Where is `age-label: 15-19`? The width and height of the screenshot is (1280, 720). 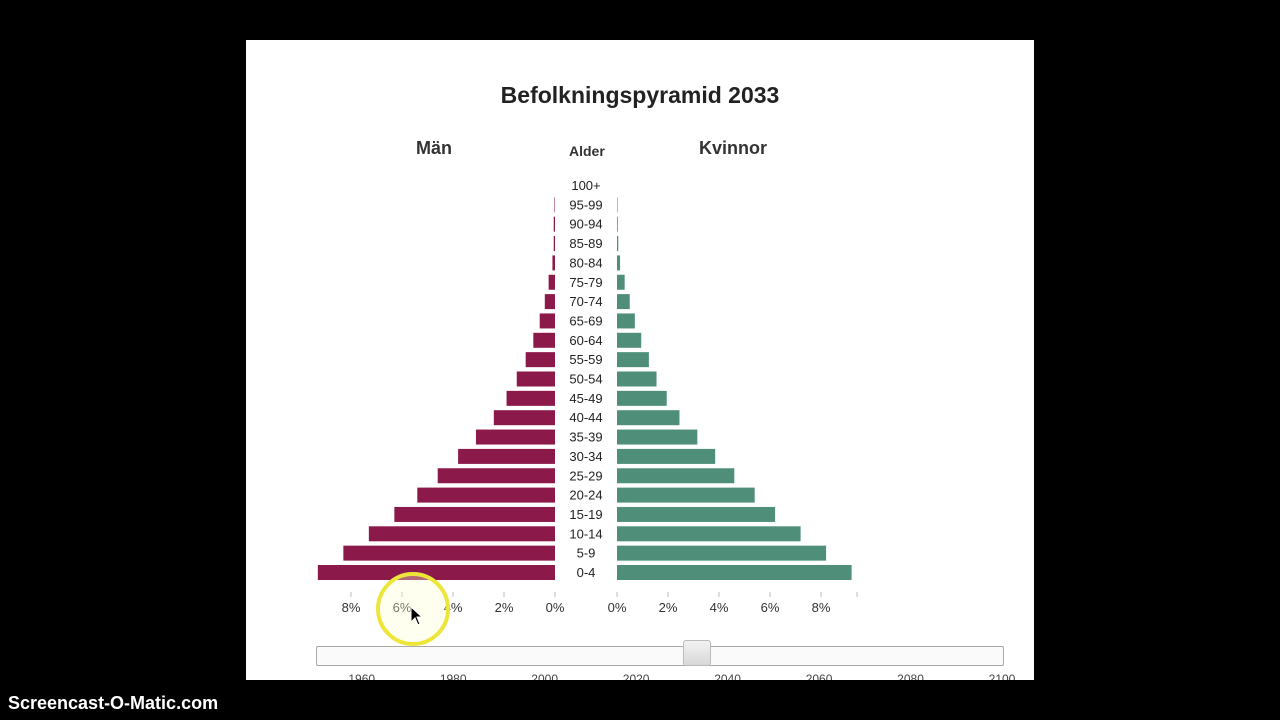
age-label: 15-19 is located at coordinates (585, 514).